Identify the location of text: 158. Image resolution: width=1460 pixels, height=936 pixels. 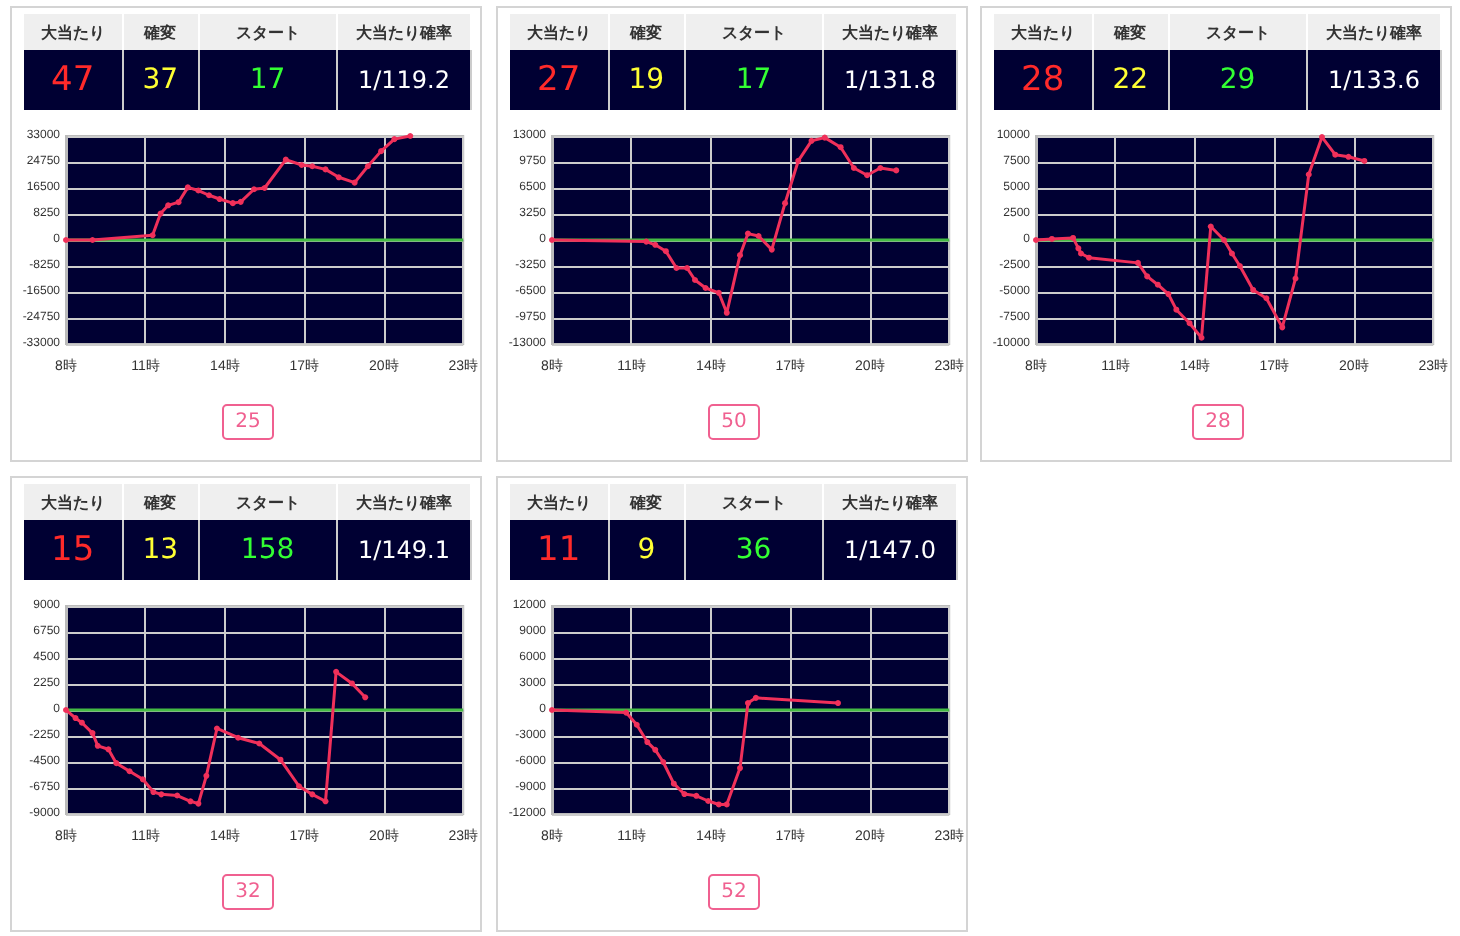
(267, 550).